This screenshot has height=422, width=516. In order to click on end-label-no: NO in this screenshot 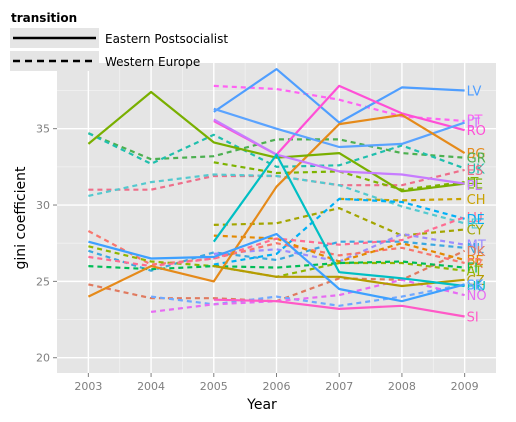, I will do `click(477, 296)`.